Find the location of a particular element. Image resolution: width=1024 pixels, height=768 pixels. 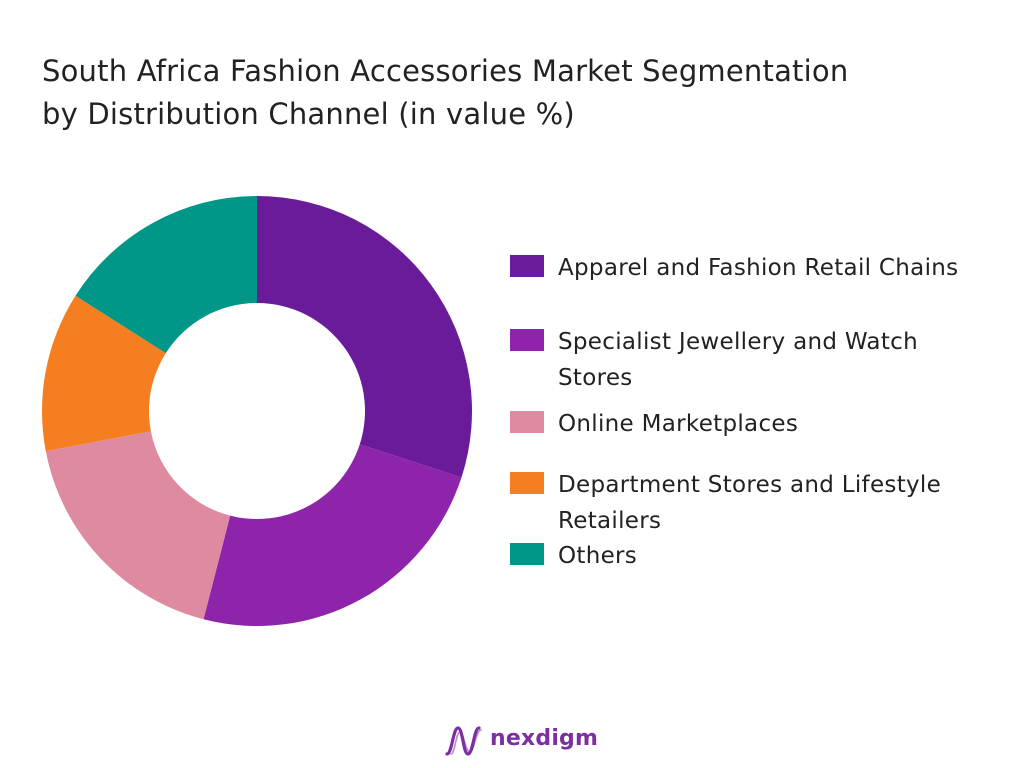

legend-swatch-others is located at coordinates (527, 554).